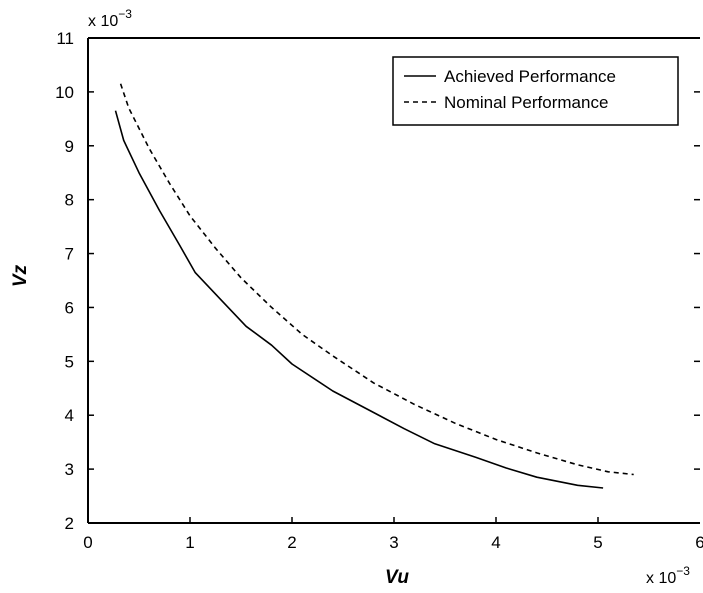 Image resolution: width=703 pixels, height=593 pixels. What do you see at coordinates (69, 361) in the screenshot?
I see `y-tick-label: 5` at bounding box center [69, 361].